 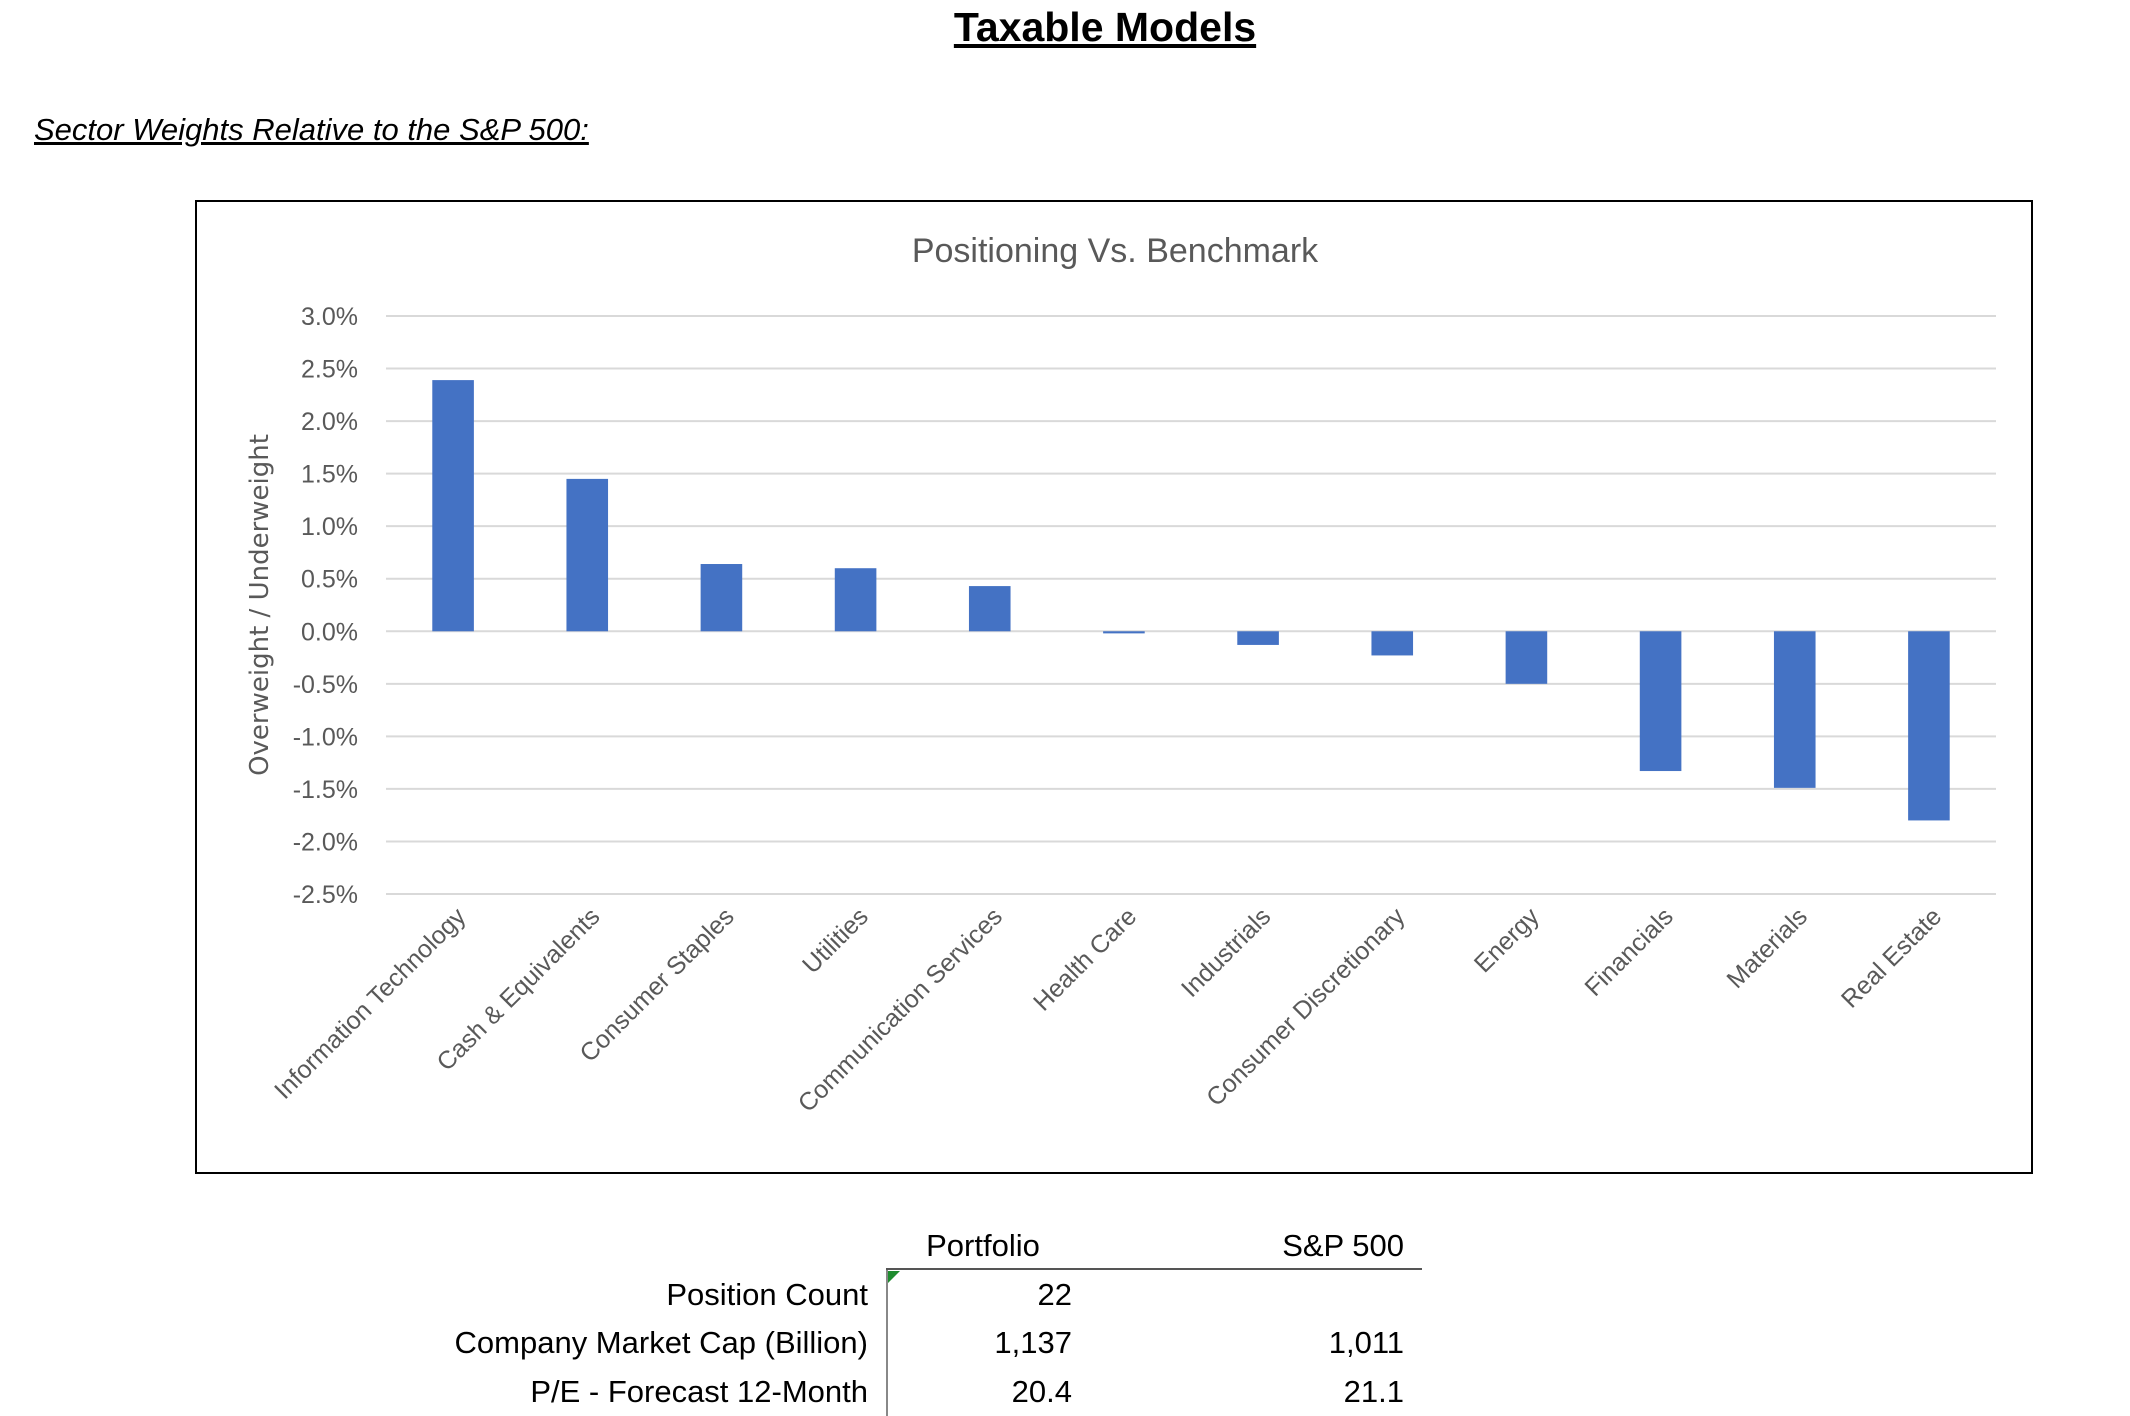 I want to click on cell-error-indicator-icon, so click(x=894, y=1277).